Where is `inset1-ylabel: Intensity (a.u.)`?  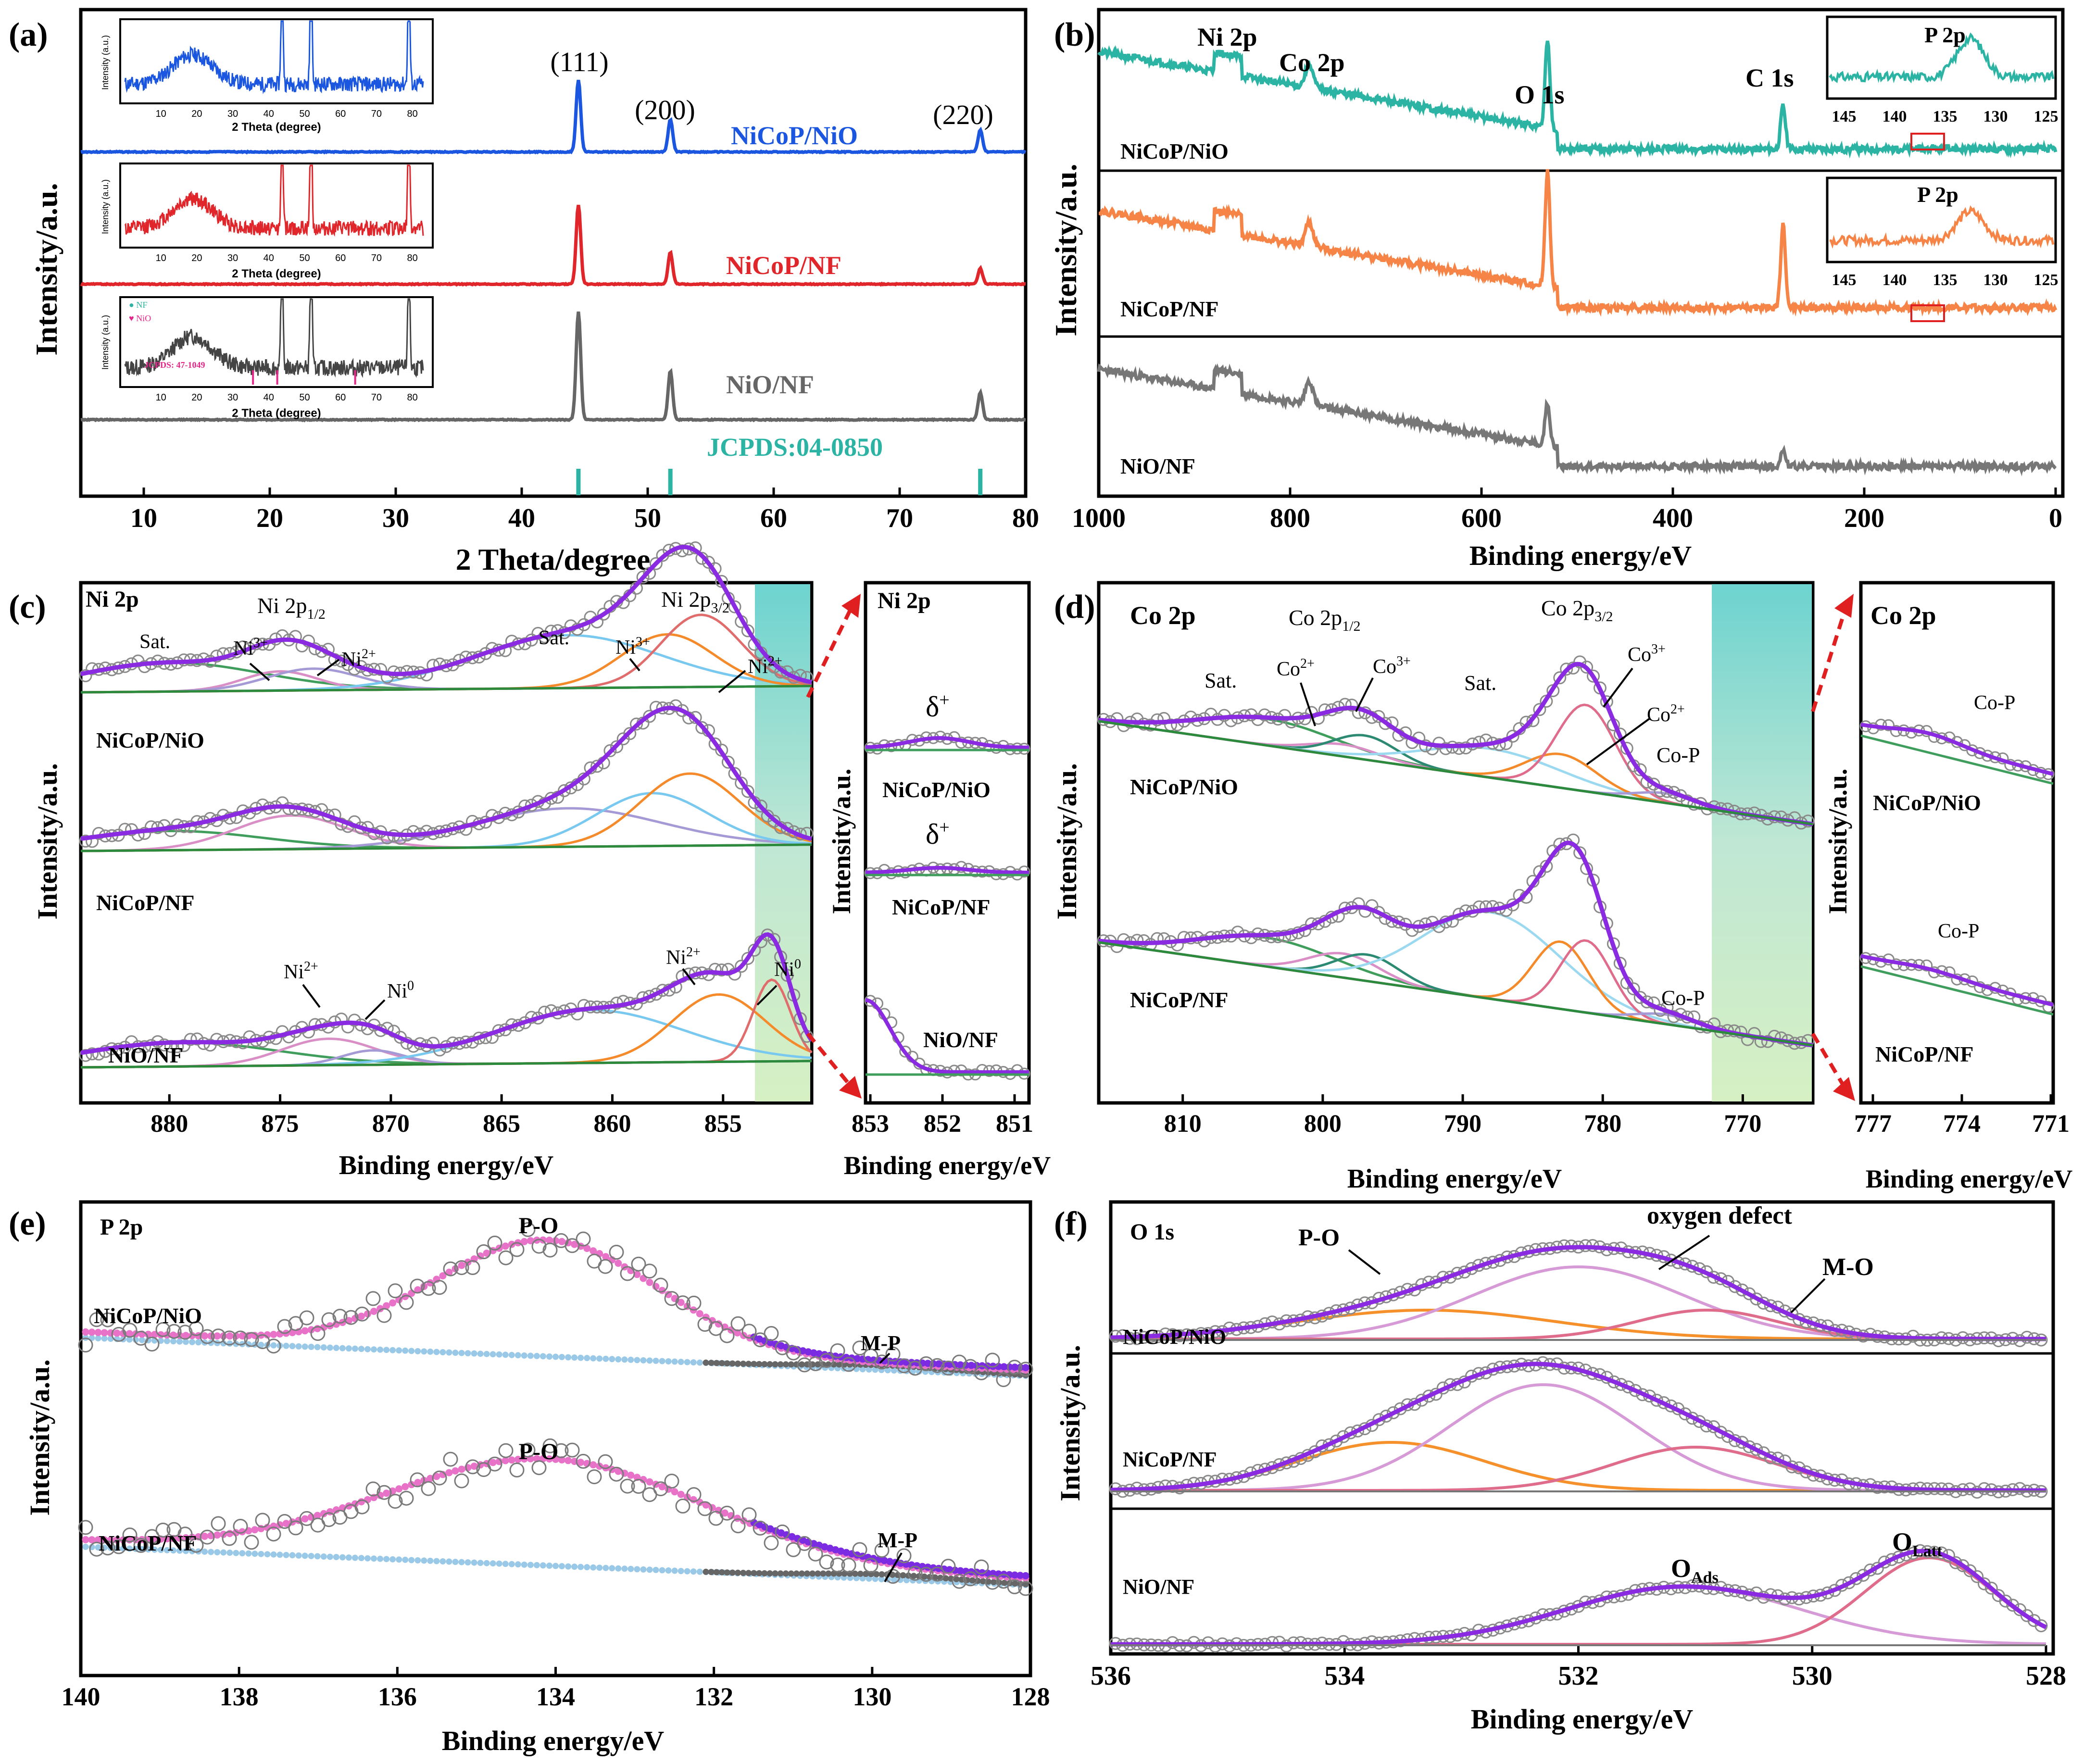 inset1-ylabel: Intensity (a.u.) is located at coordinates (105, 63).